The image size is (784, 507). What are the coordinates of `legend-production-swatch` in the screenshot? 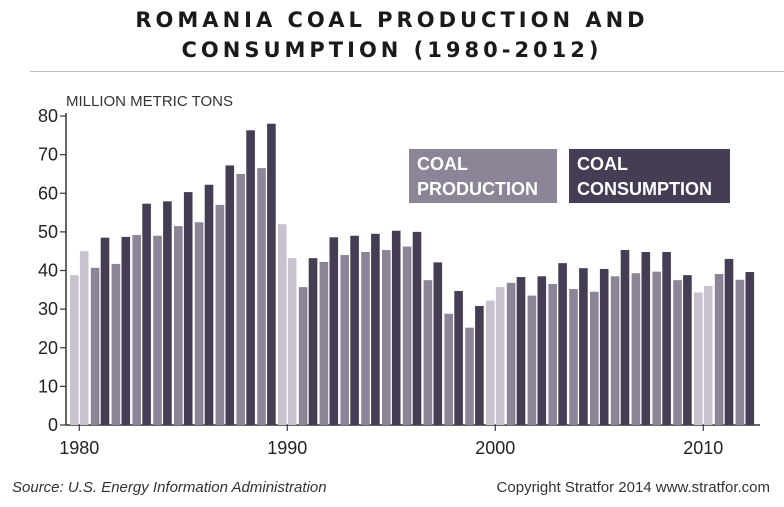 It's located at (483, 176).